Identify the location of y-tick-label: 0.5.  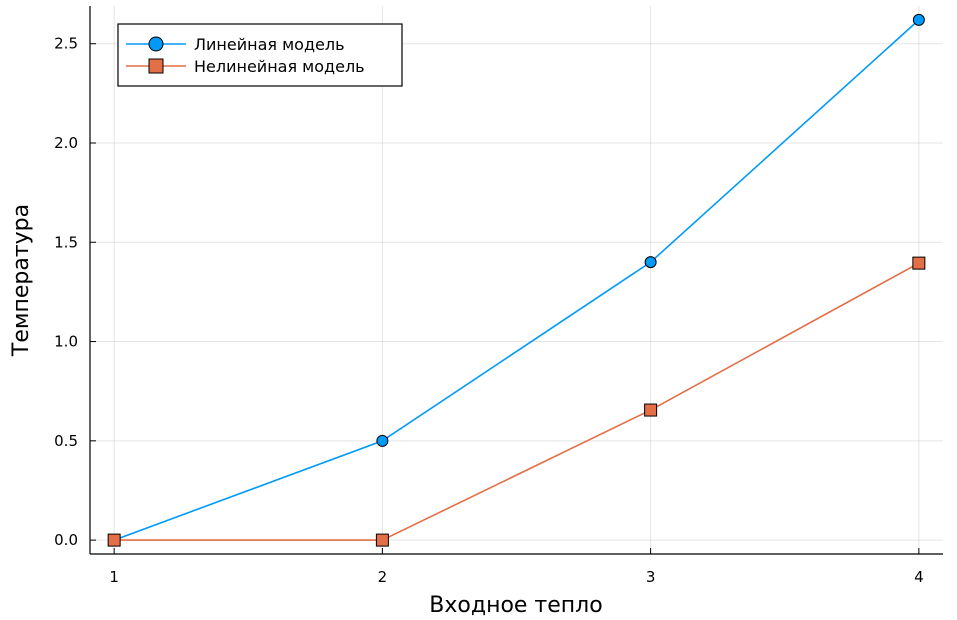
(66, 441).